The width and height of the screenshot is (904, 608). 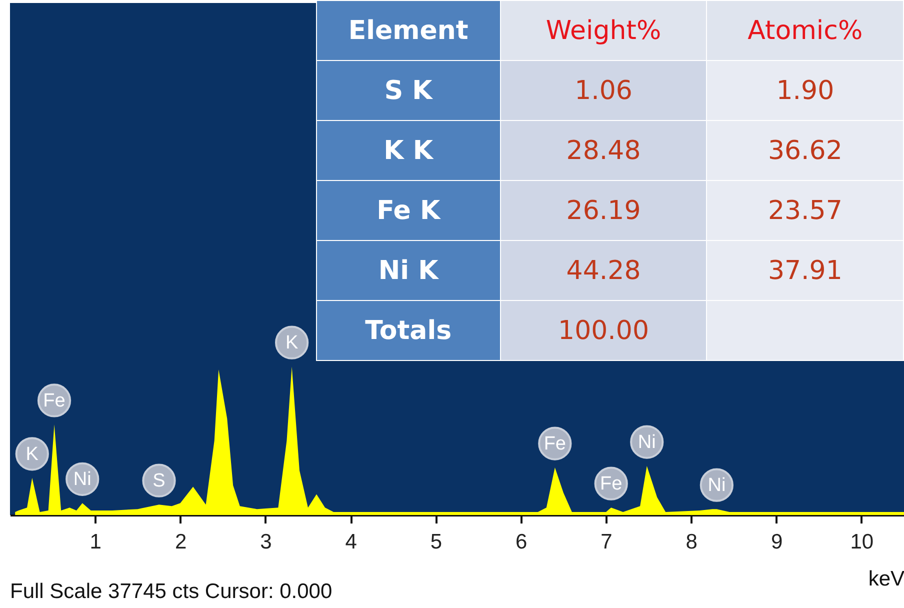 What do you see at coordinates (692, 542) in the screenshot?
I see `x-tick-label: 8` at bounding box center [692, 542].